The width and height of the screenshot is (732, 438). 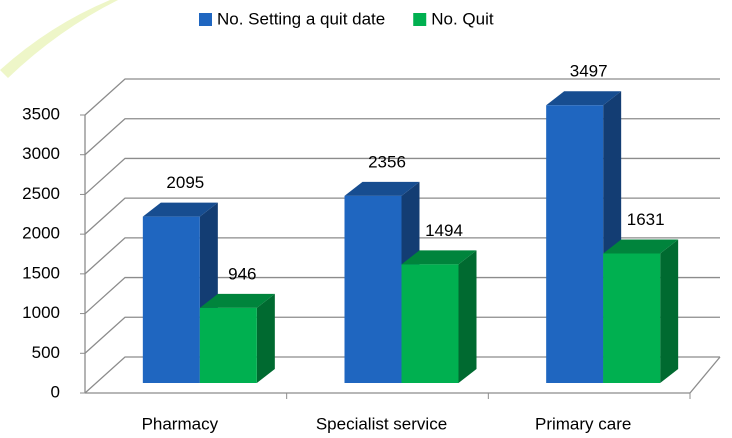 I want to click on y-tick-label: 0, so click(x=55, y=391).